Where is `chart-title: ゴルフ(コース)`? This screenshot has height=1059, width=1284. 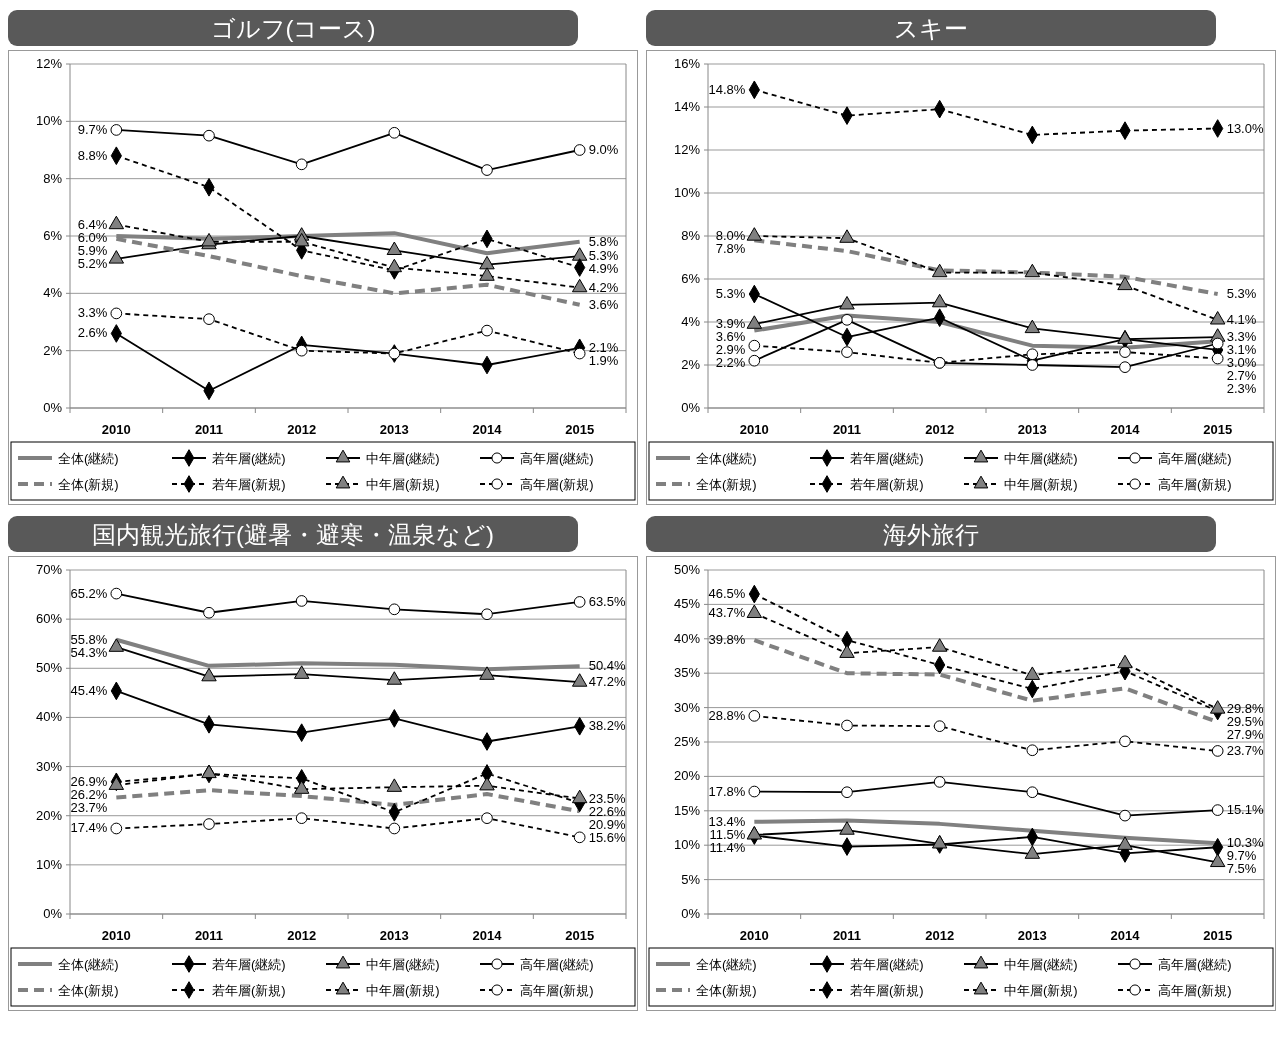
chart-title: ゴルフ(コース) is located at coordinates (293, 28).